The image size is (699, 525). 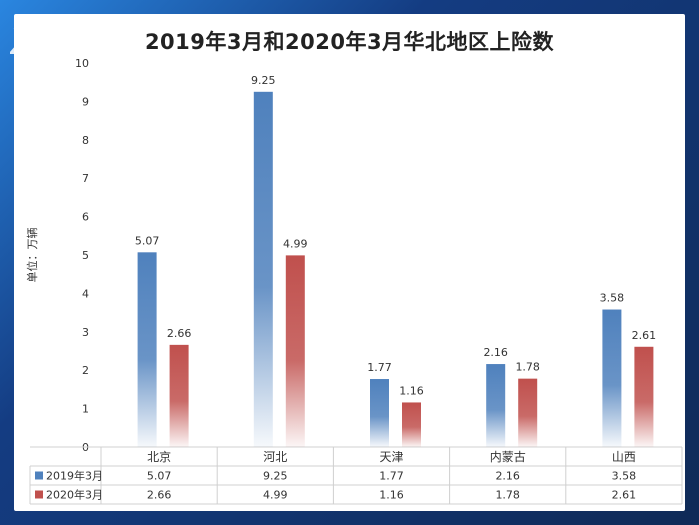 I want to click on y-tick-label: 1, so click(x=85, y=409).